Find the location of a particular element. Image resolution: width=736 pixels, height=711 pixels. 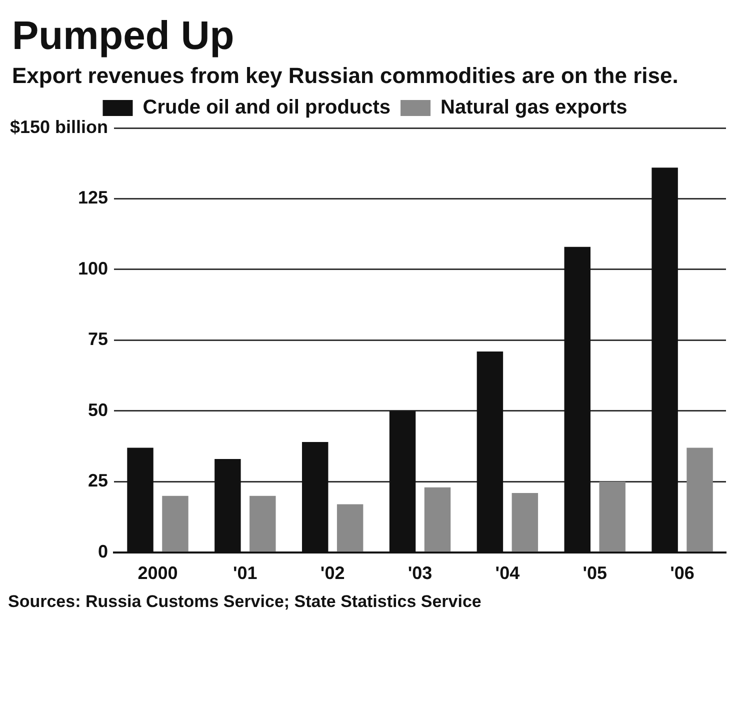

x-tick-label: '02 is located at coordinates (332, 573).